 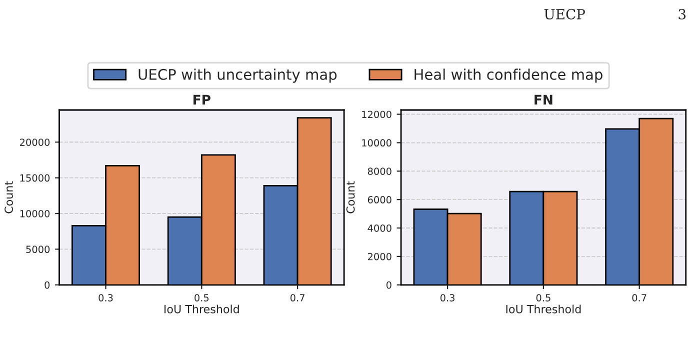 What do you see at coordinates (380, 256) in the screenshot?
I see `y-tick-label: 2000` at bounding box center [380, 256].